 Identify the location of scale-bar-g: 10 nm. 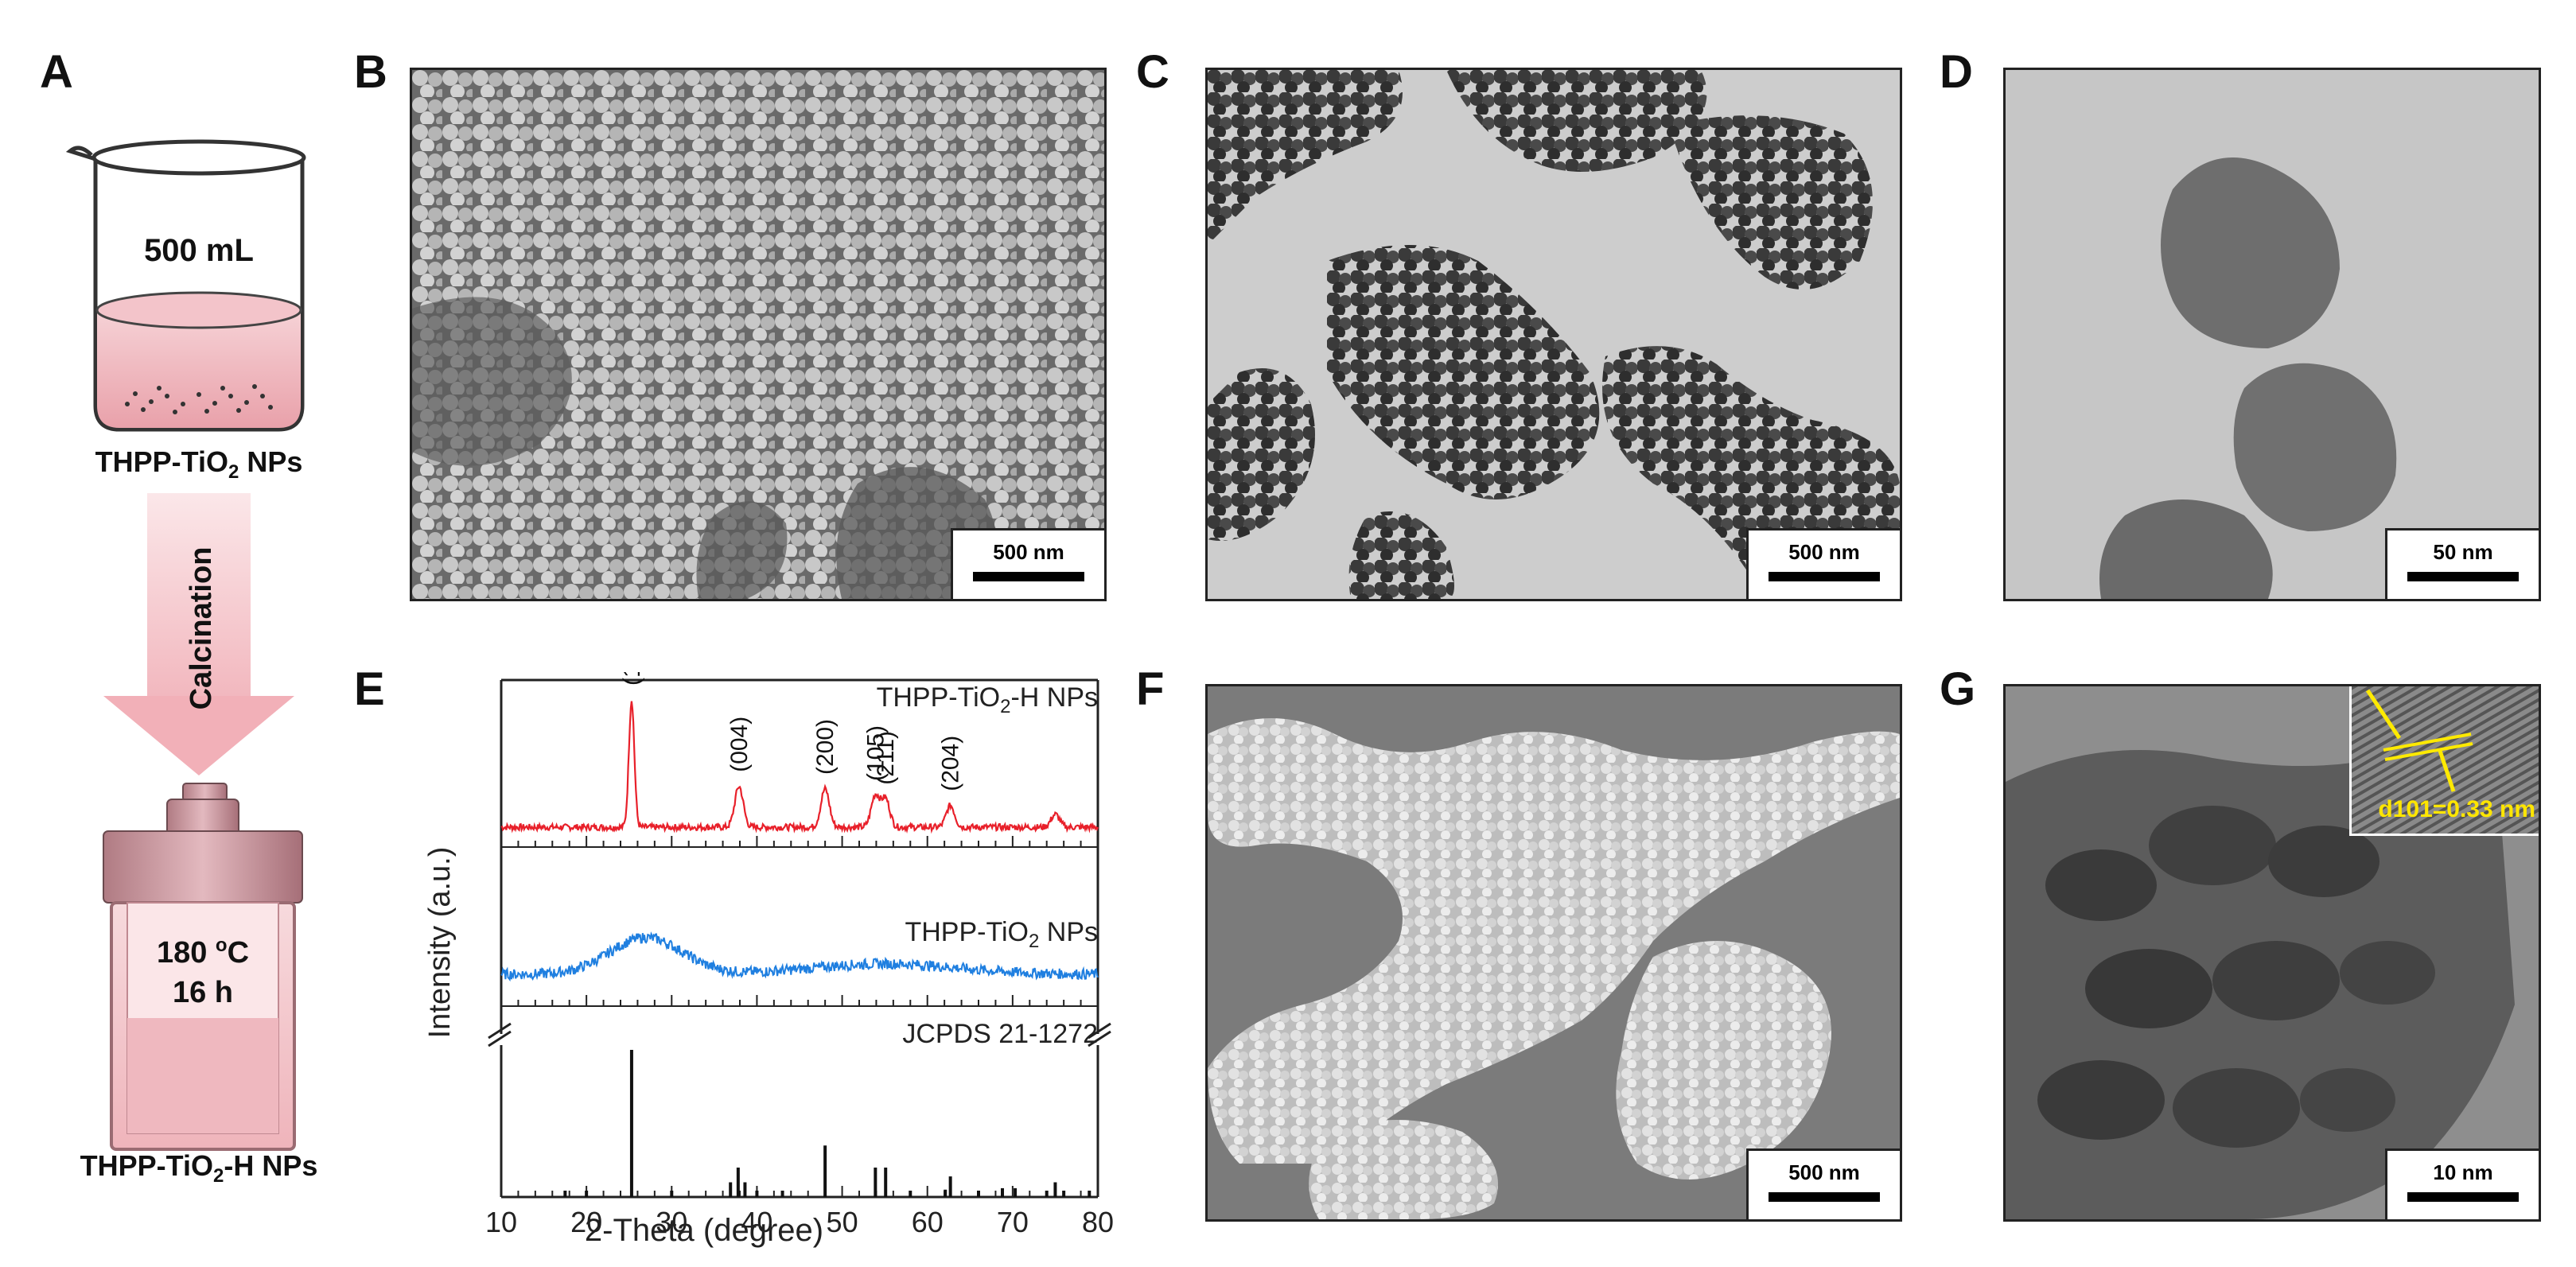
(2462, 1183).